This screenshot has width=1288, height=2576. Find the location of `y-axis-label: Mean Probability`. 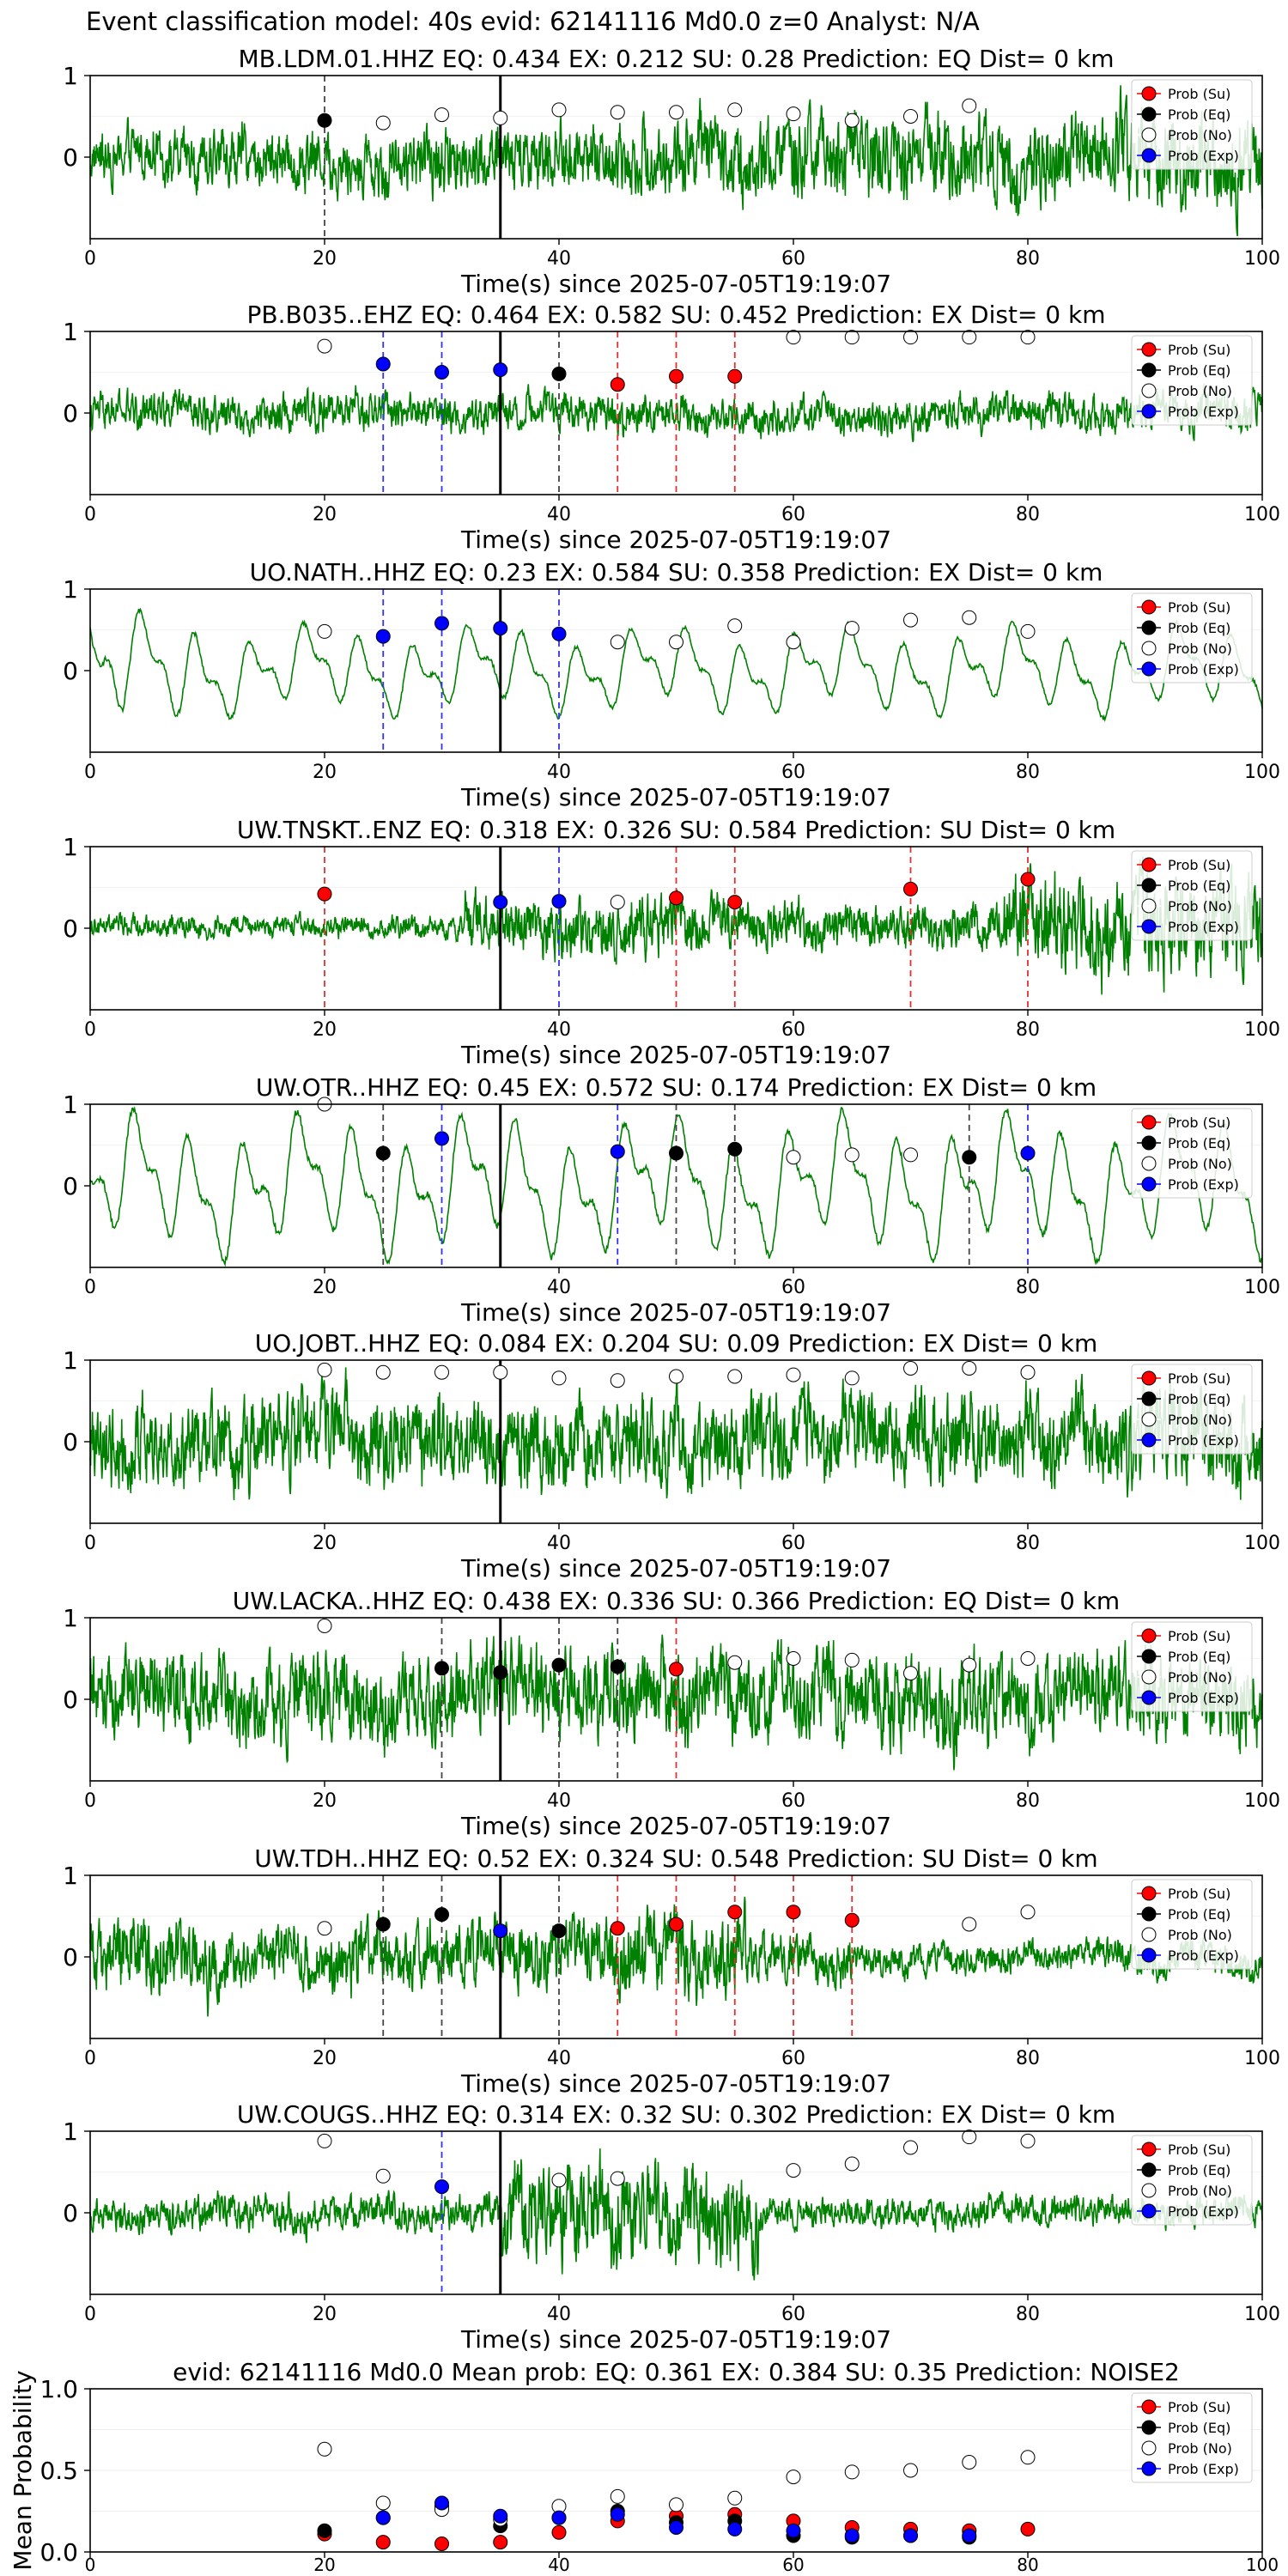

y-axis-label: Mean Probability is located at coordinates (23, 2470).